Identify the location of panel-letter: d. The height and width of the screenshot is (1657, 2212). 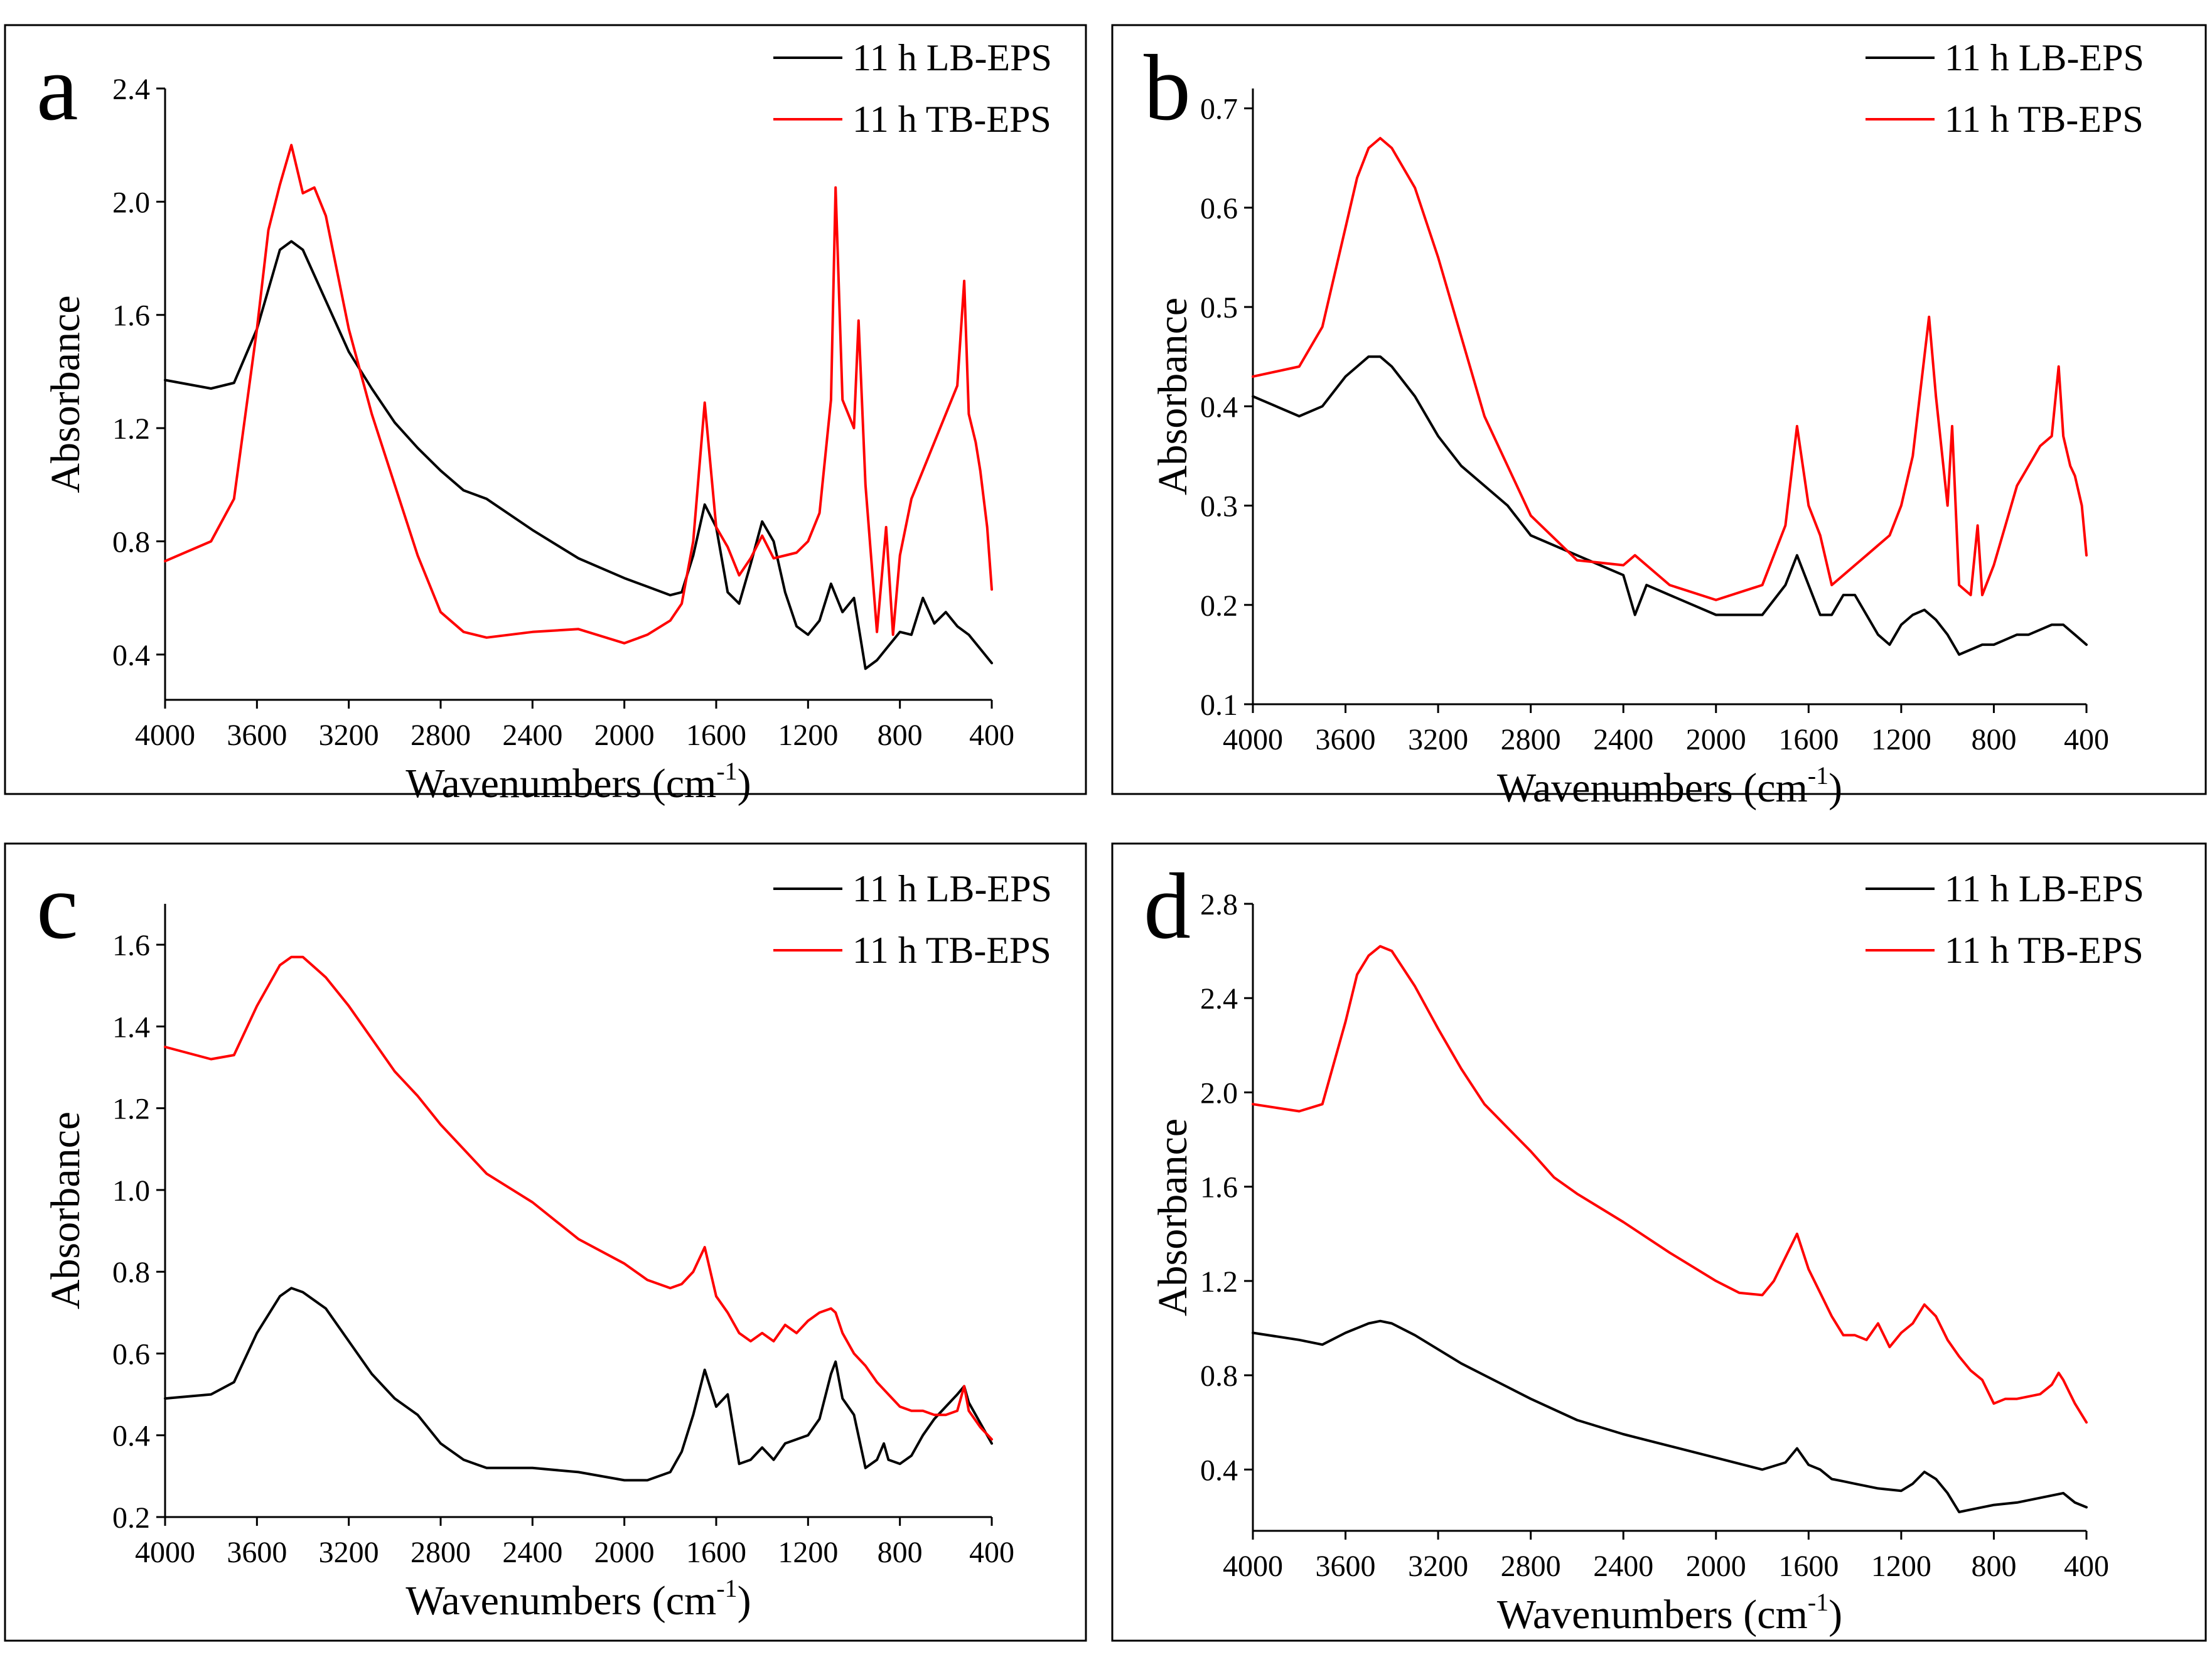
(1167, 906).